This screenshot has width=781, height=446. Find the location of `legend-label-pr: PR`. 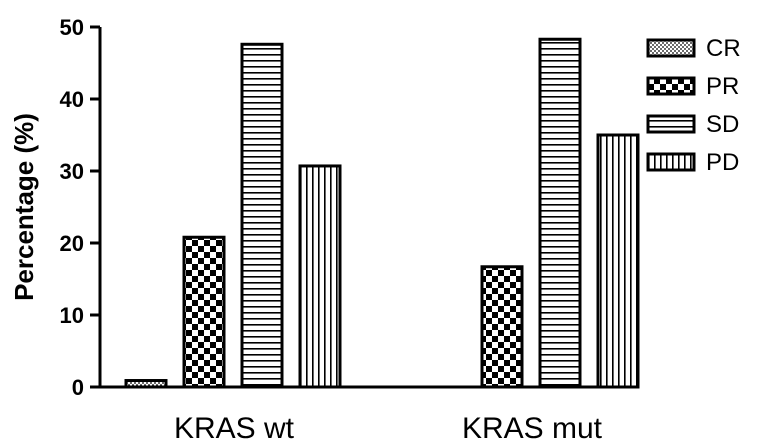

legend-label-pr: PR is located at coordinates (722, 86).